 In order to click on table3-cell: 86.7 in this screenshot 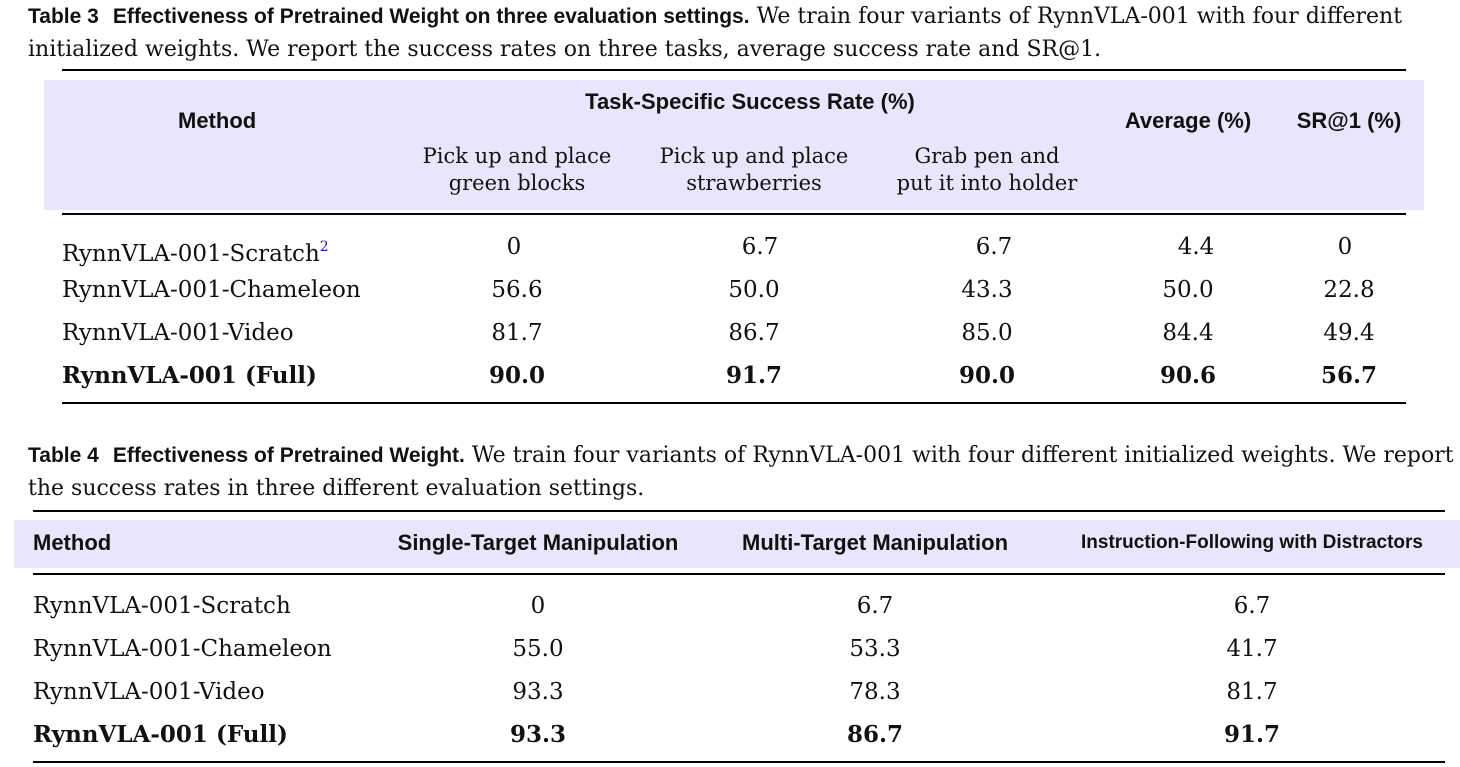, I will do `click(754, 333)`.